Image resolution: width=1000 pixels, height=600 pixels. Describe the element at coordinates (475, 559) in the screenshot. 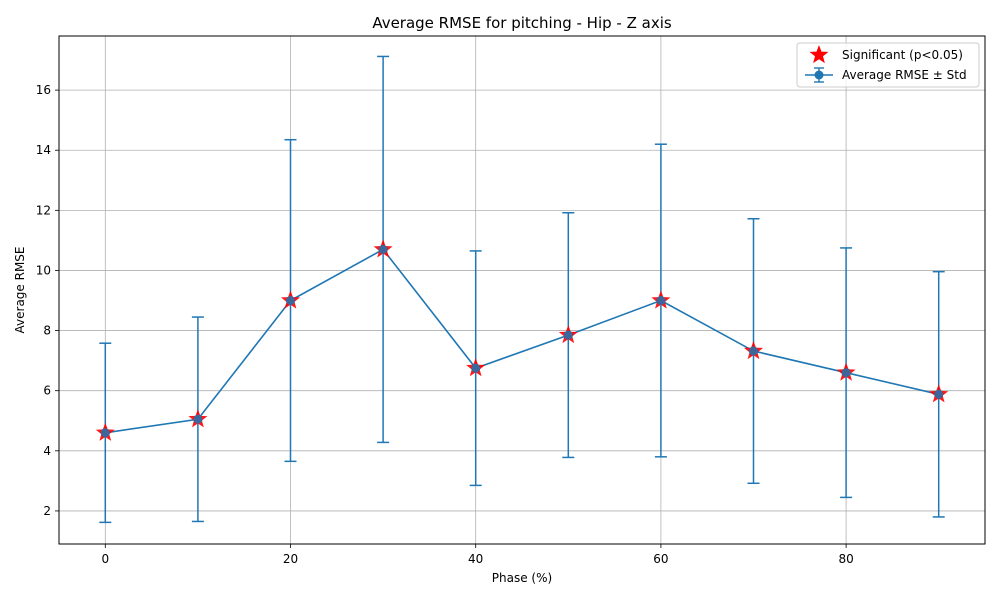

I see `x-tick-label: 40` at that location.